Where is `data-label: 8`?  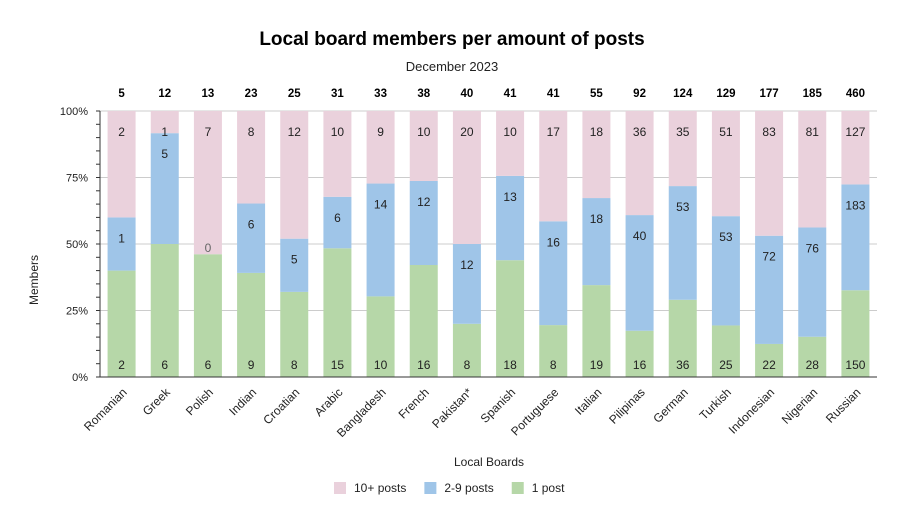
data-label: 8 is located at coordinates (467, 365).